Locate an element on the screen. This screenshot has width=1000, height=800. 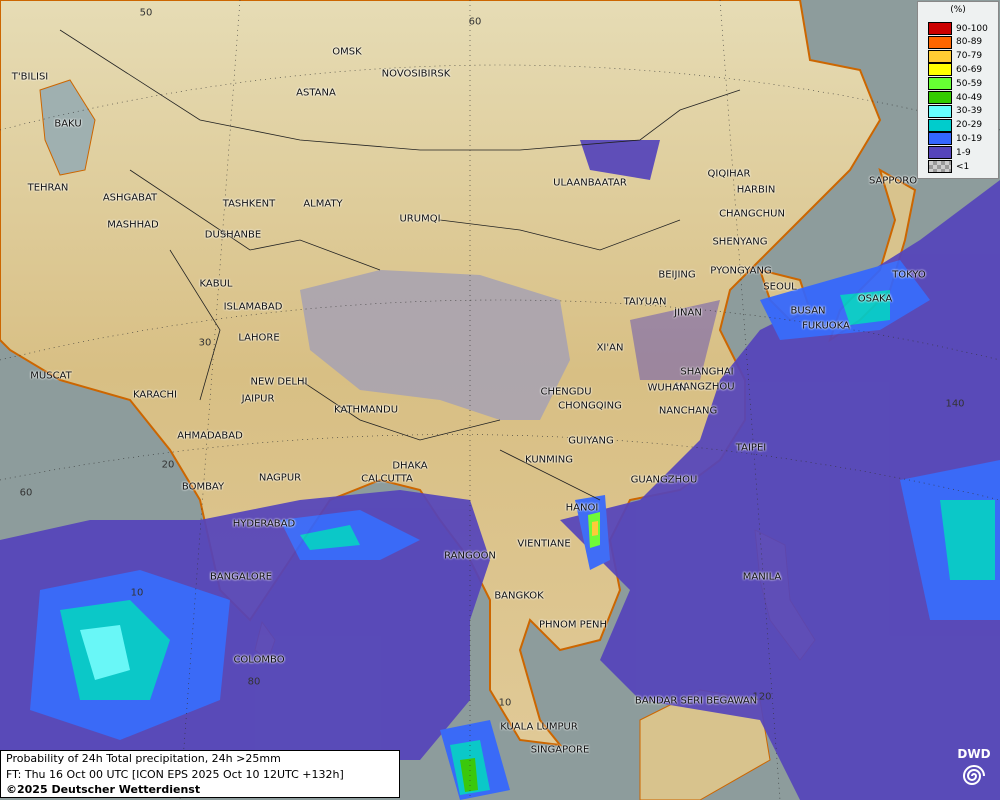
dwd-logo-text: DWD is located at coordinates (974, 754).